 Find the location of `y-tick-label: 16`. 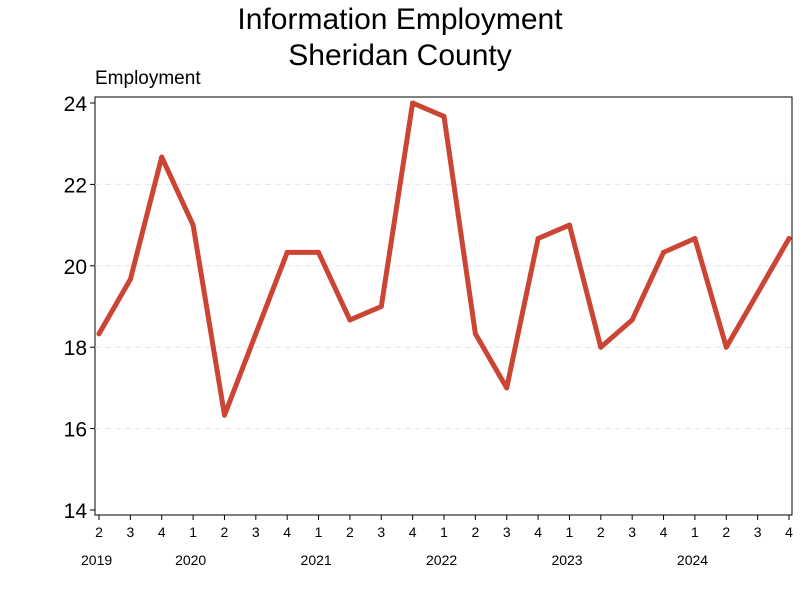

y-tick-label: 16 is located at coordinates (75, 430).